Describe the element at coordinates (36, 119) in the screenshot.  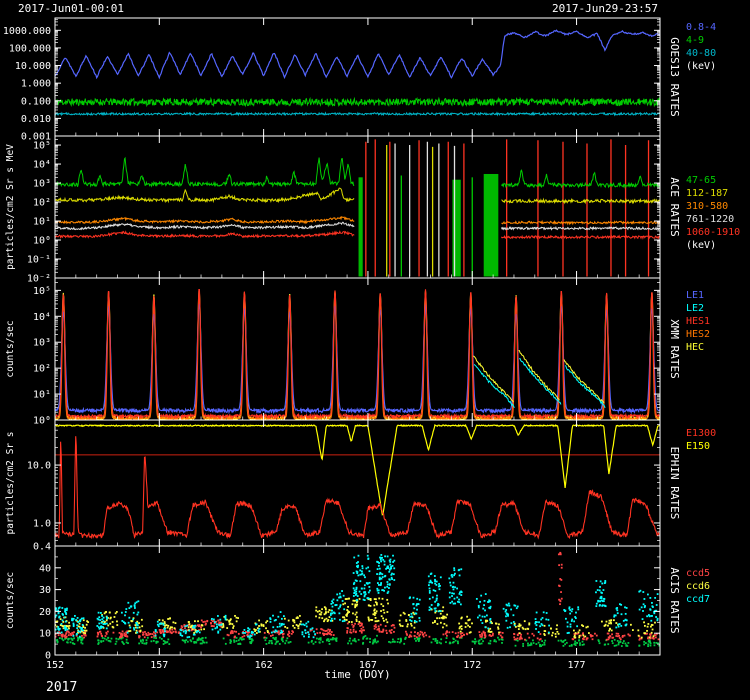
I see `y-tick-label: 0.010` at that location.